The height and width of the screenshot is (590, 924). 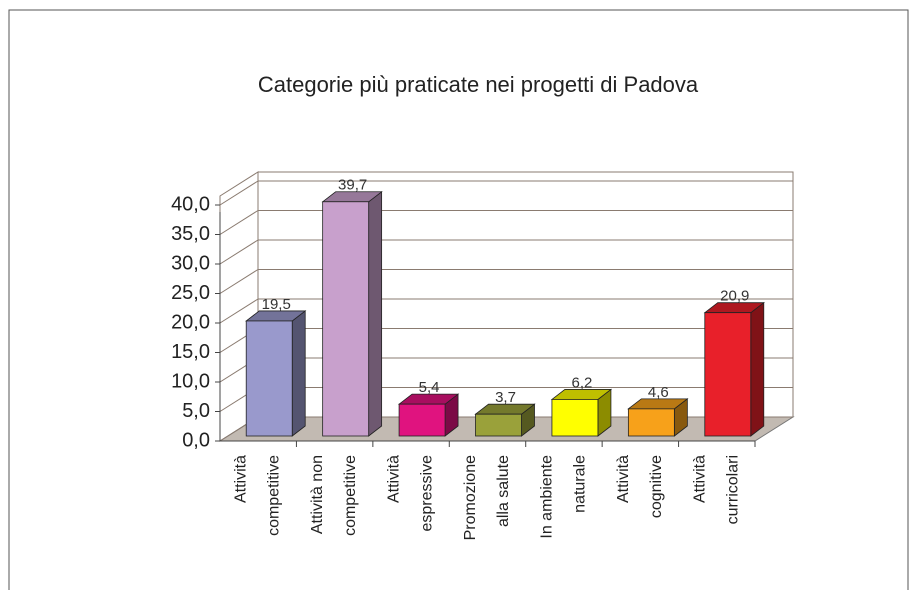 I want to click on y-tick-label: 15,0, so click(x=190, y=352).